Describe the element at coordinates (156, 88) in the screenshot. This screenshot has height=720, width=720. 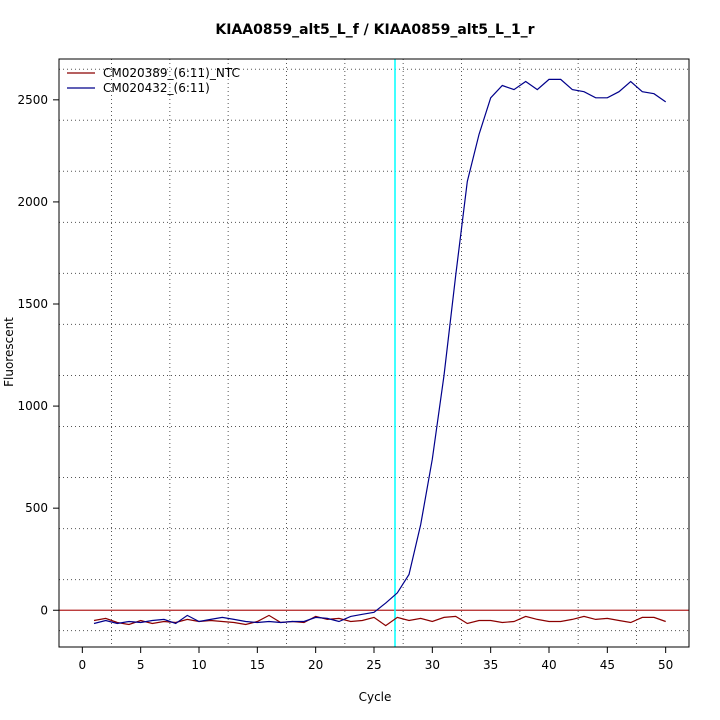
I see `legend-label-2: CM020432_(6:11)` at that location.